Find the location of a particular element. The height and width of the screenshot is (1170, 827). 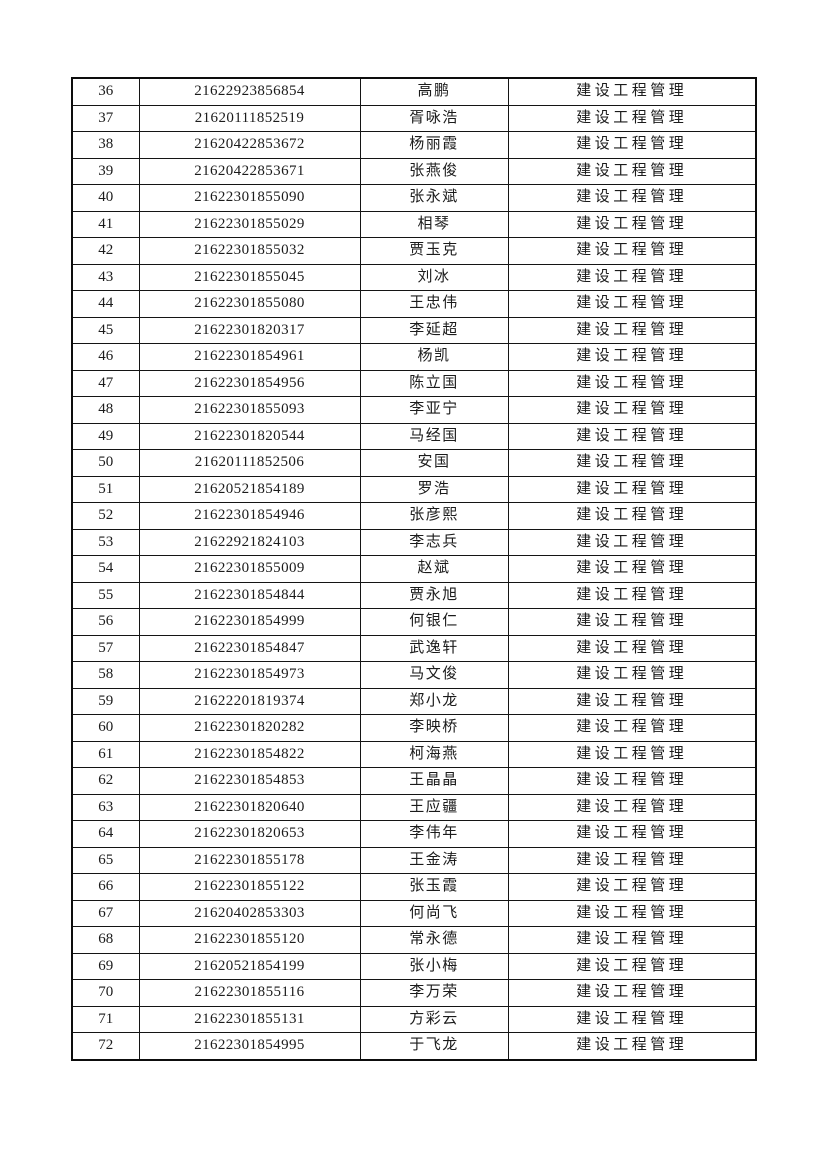

cell-row-number: 63 is located at coordinates (105, 807).